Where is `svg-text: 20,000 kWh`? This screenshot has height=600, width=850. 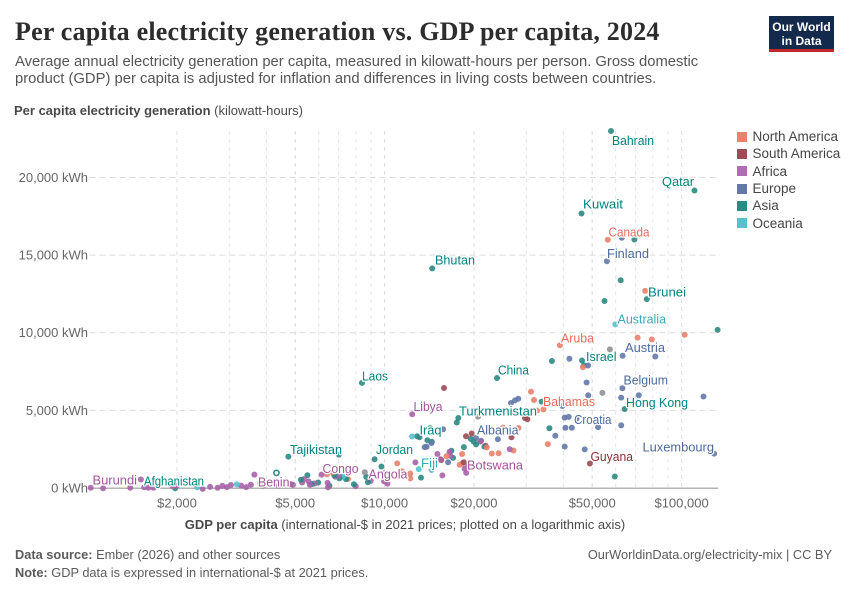
svg-text: 20,000 kWh is located at coordinates (53, 177).